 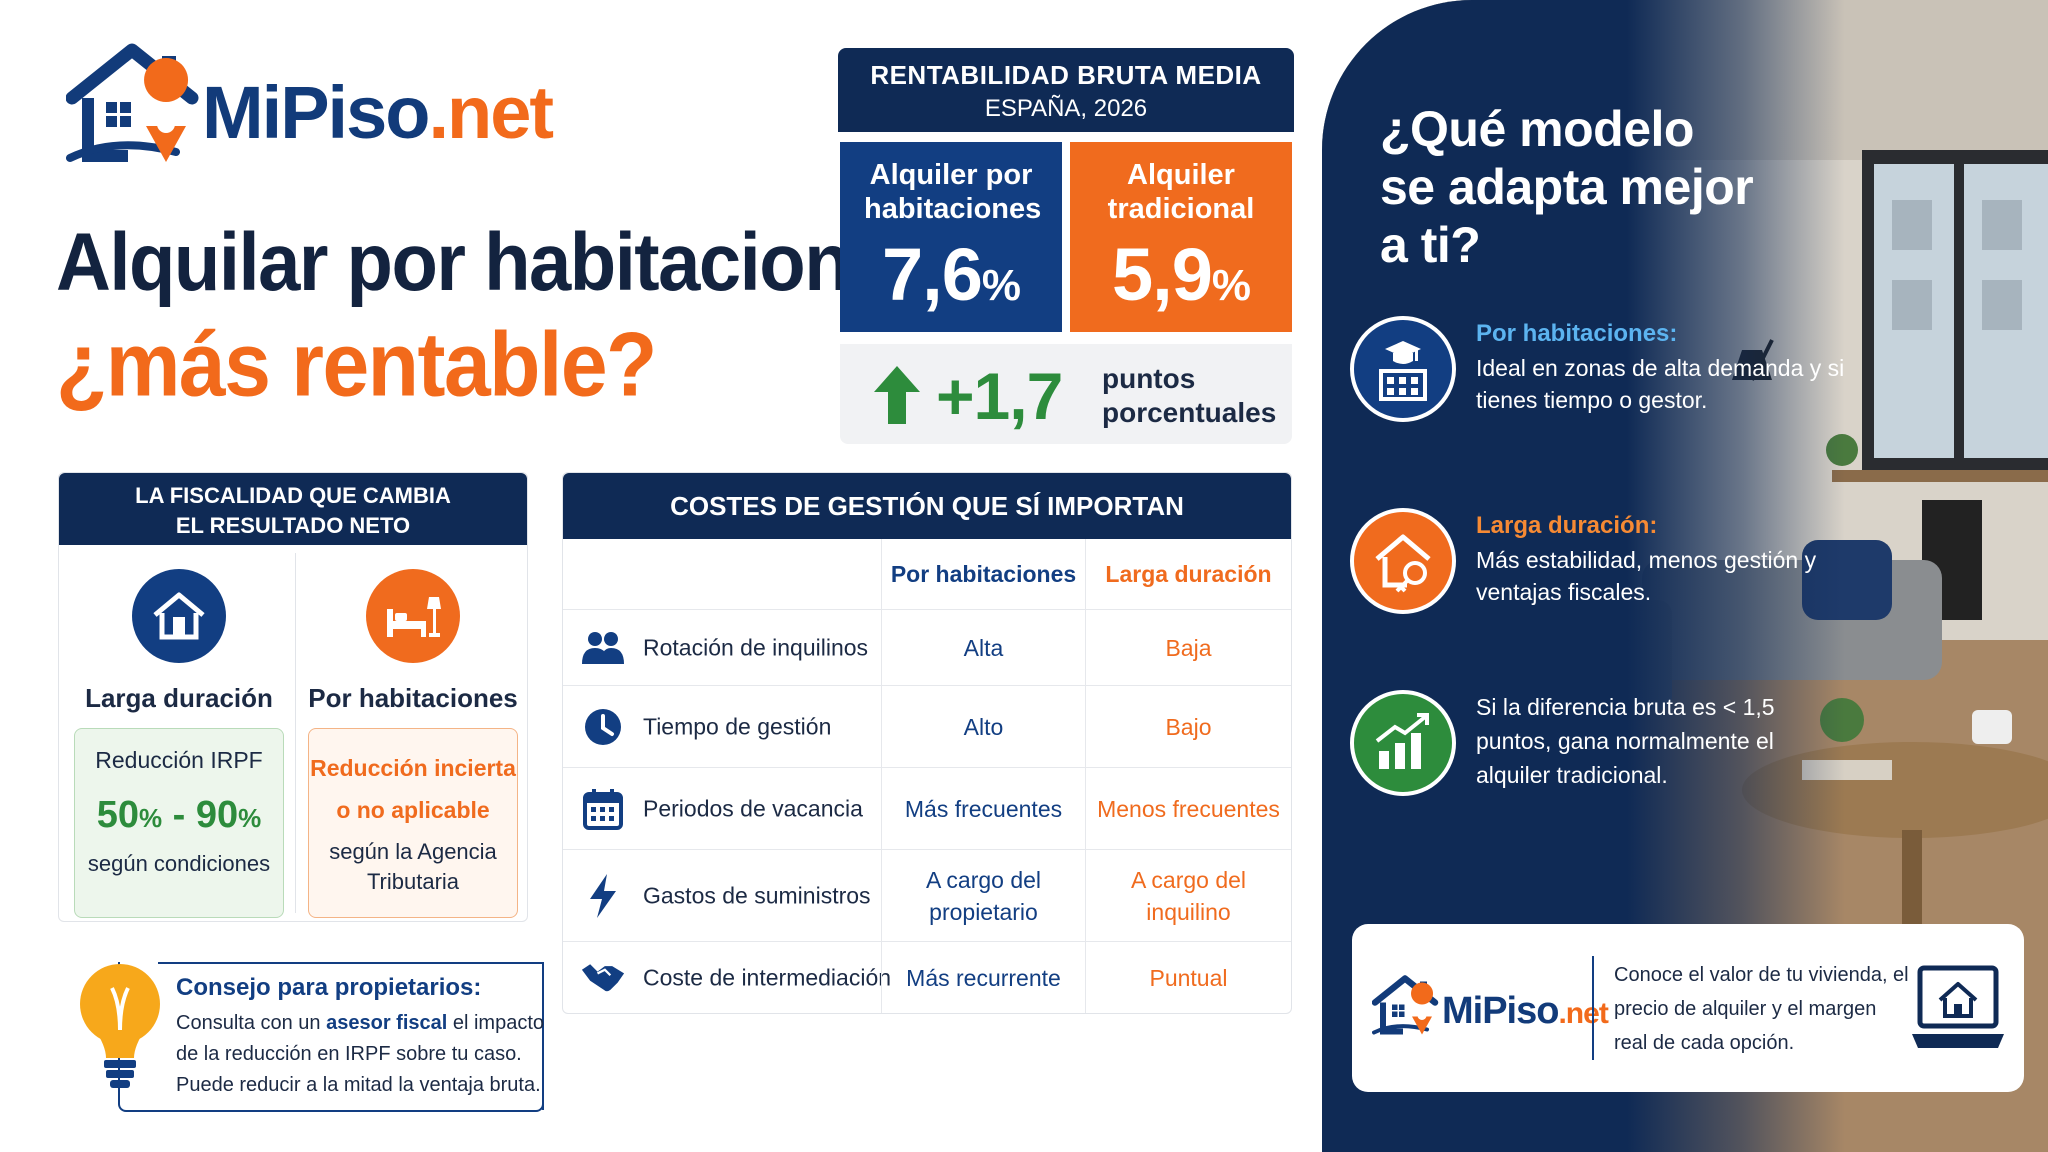 I want to click on row-larga-value: Menos frecuentes, so click(x=1188, y=808).